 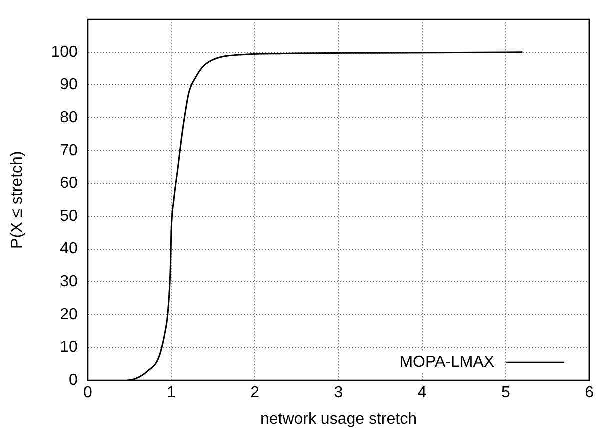 I want to click on y-tick-label: 90, so click(x=69, y=85).